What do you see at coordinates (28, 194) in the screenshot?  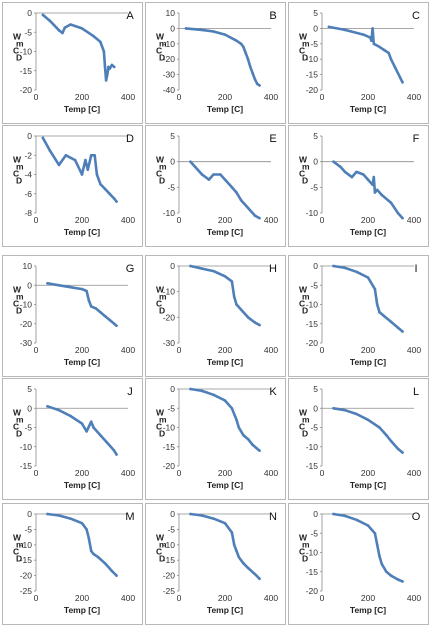 I see `y-tick-label: -6` at bounding box center [28, 194].